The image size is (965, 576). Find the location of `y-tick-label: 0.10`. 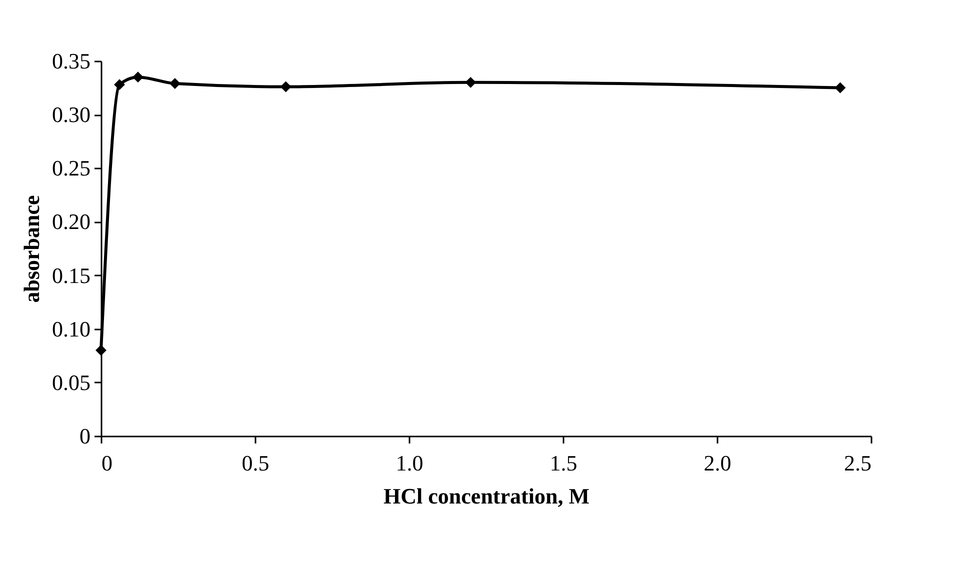

y-tick-label: 0.10 is located at coordinates (71, 329).